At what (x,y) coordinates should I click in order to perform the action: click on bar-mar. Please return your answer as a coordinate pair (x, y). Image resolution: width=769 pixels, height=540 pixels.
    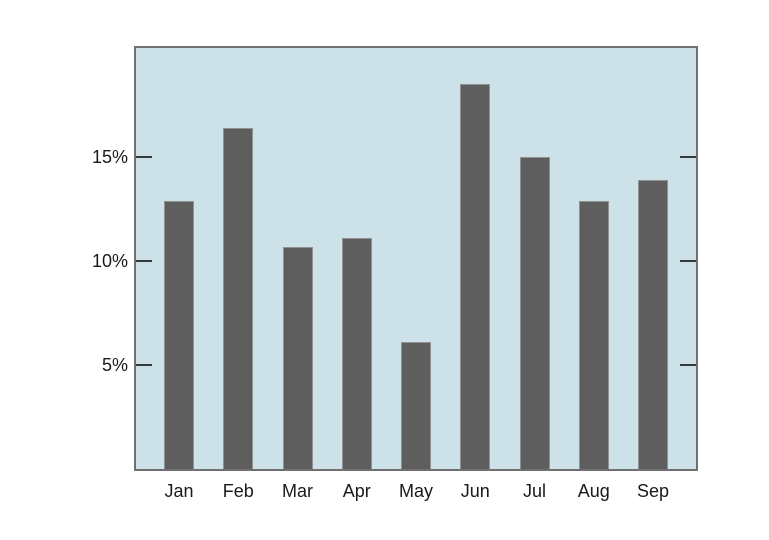
    Looking at the image, I should click on (298, 358).